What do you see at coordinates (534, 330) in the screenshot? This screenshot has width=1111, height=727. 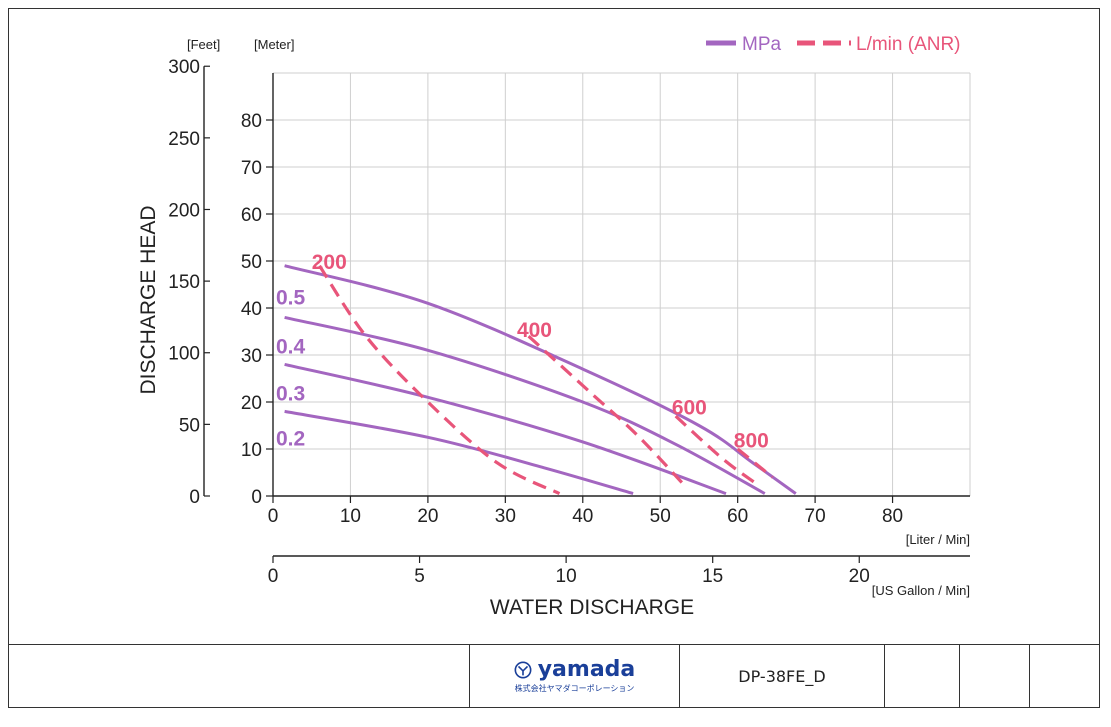 I see `air-consumption-label: 400` at bounding box center [534, 330].